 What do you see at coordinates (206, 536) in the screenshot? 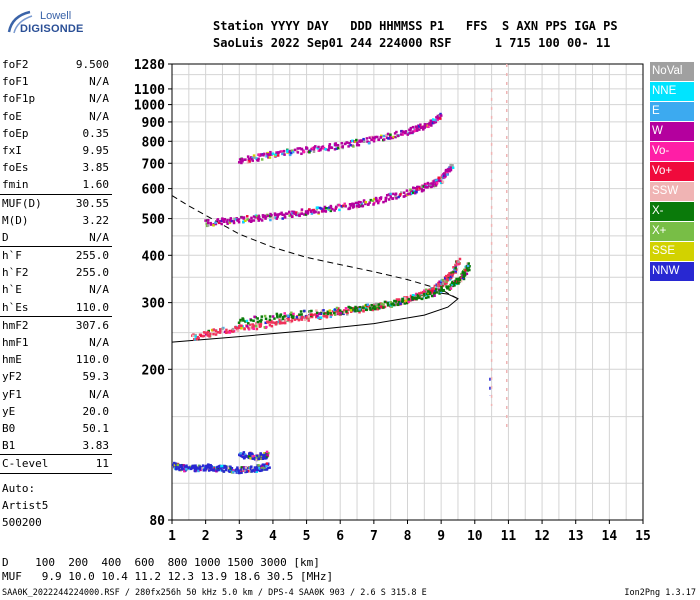
I see `x-tick-label: 2` at bounding box center [206, 536].